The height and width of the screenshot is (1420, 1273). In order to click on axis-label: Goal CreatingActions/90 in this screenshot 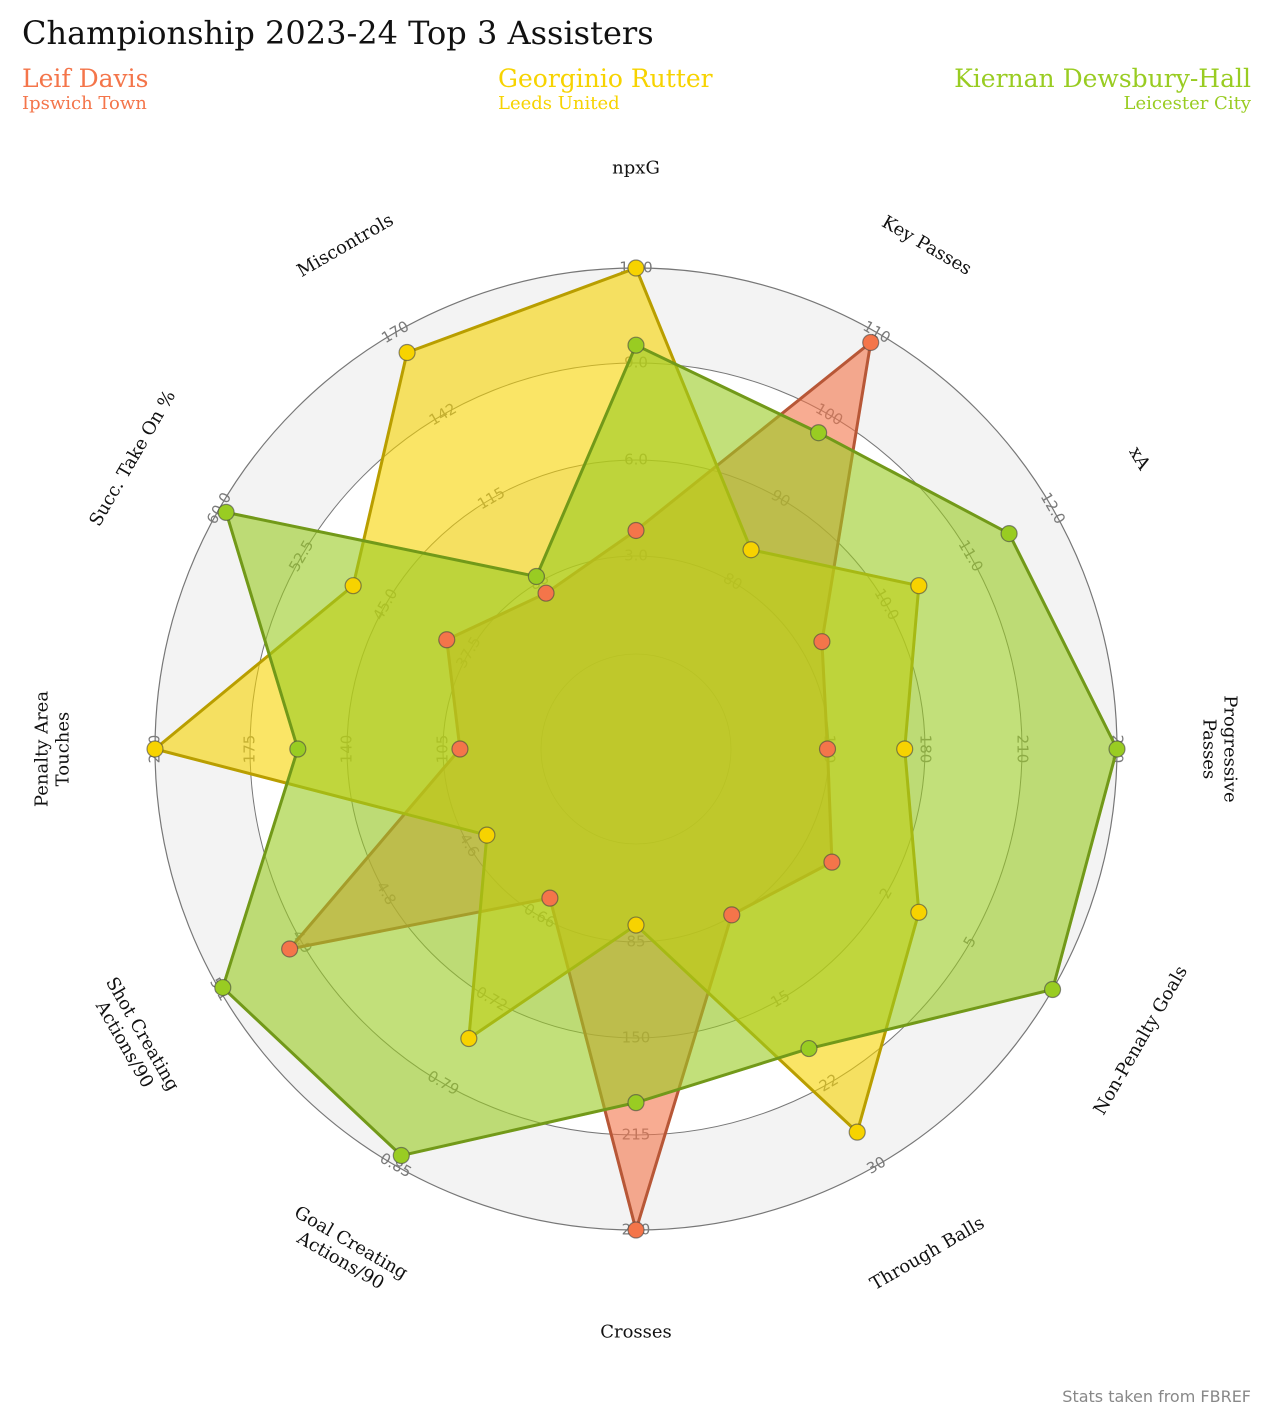, I will do `click(345, 1252)`.